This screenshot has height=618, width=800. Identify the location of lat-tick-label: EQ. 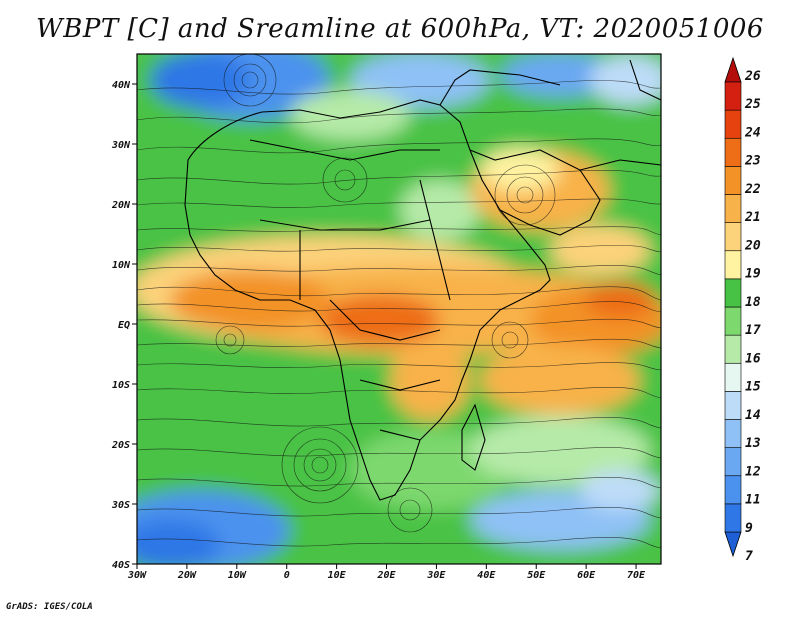
(124, 325).